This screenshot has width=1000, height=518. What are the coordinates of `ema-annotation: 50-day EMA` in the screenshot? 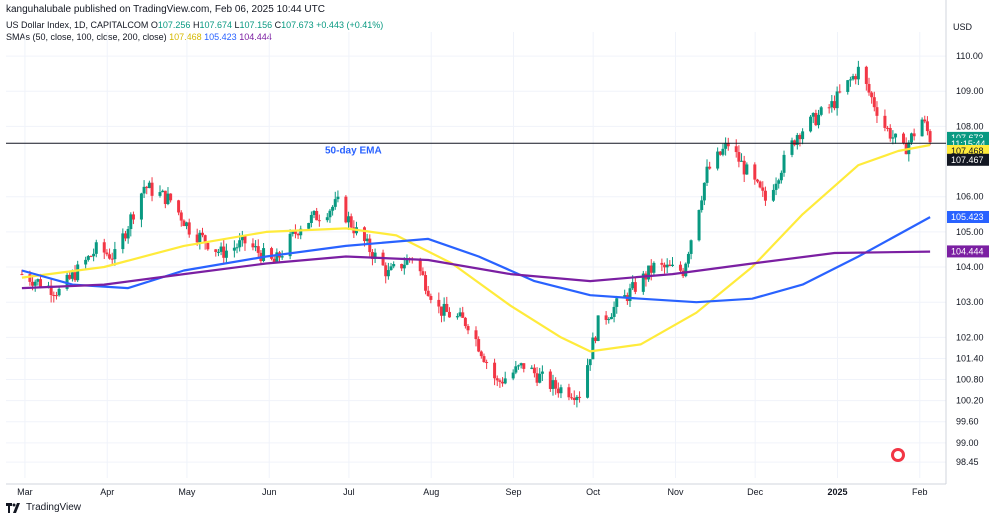 It's located at (353, 150).